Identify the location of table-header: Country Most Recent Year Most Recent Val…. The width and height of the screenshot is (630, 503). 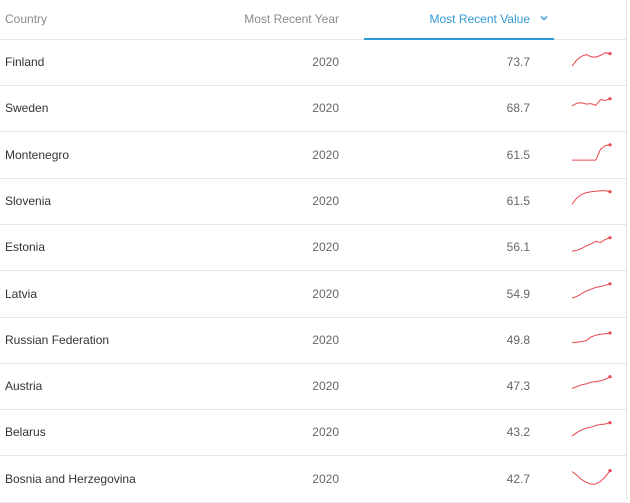
(313, 20).